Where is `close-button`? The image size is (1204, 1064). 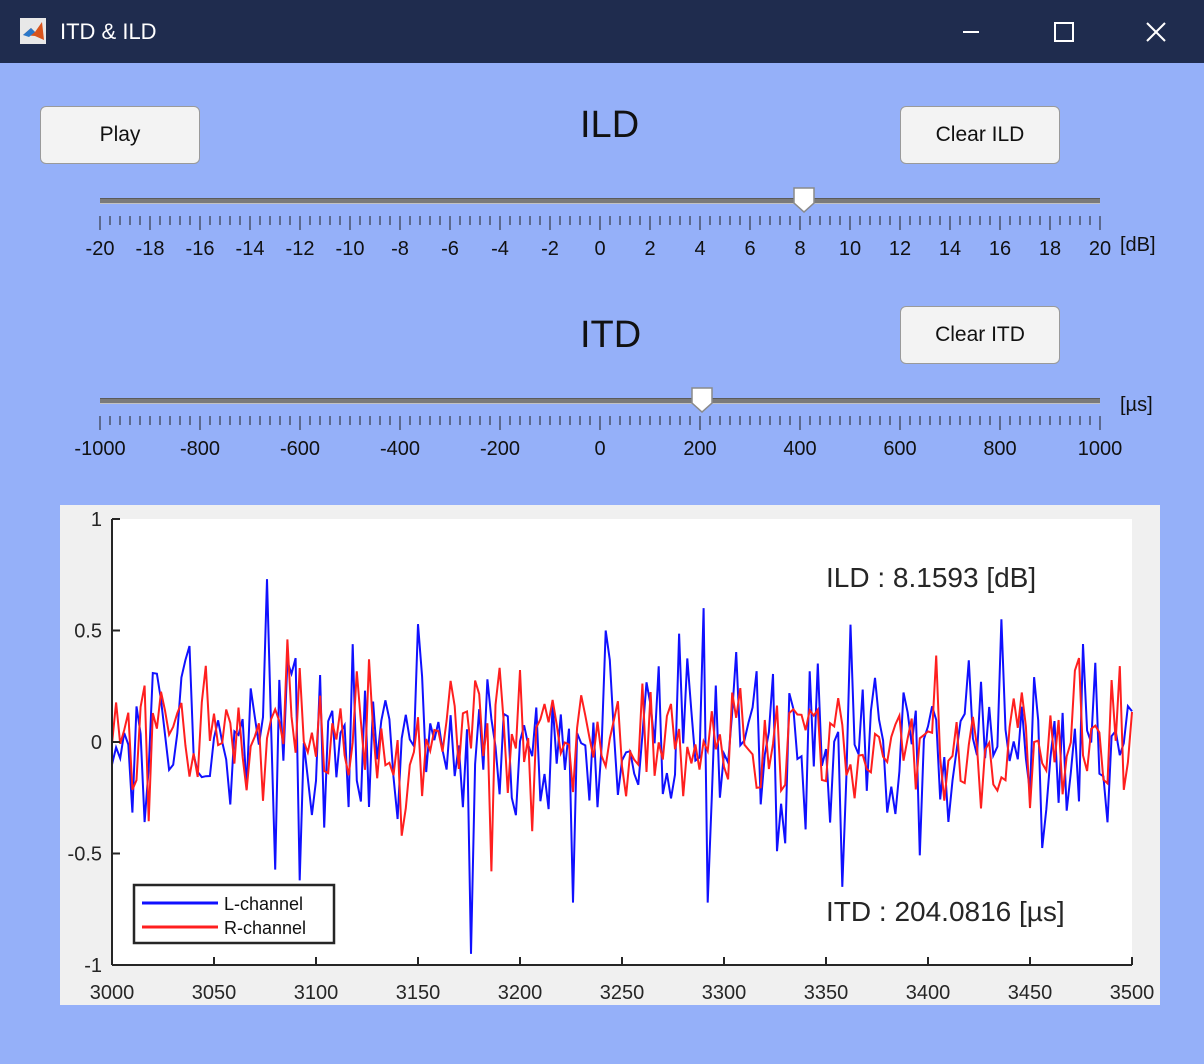
close-button is located at coordinates (1156, 32).